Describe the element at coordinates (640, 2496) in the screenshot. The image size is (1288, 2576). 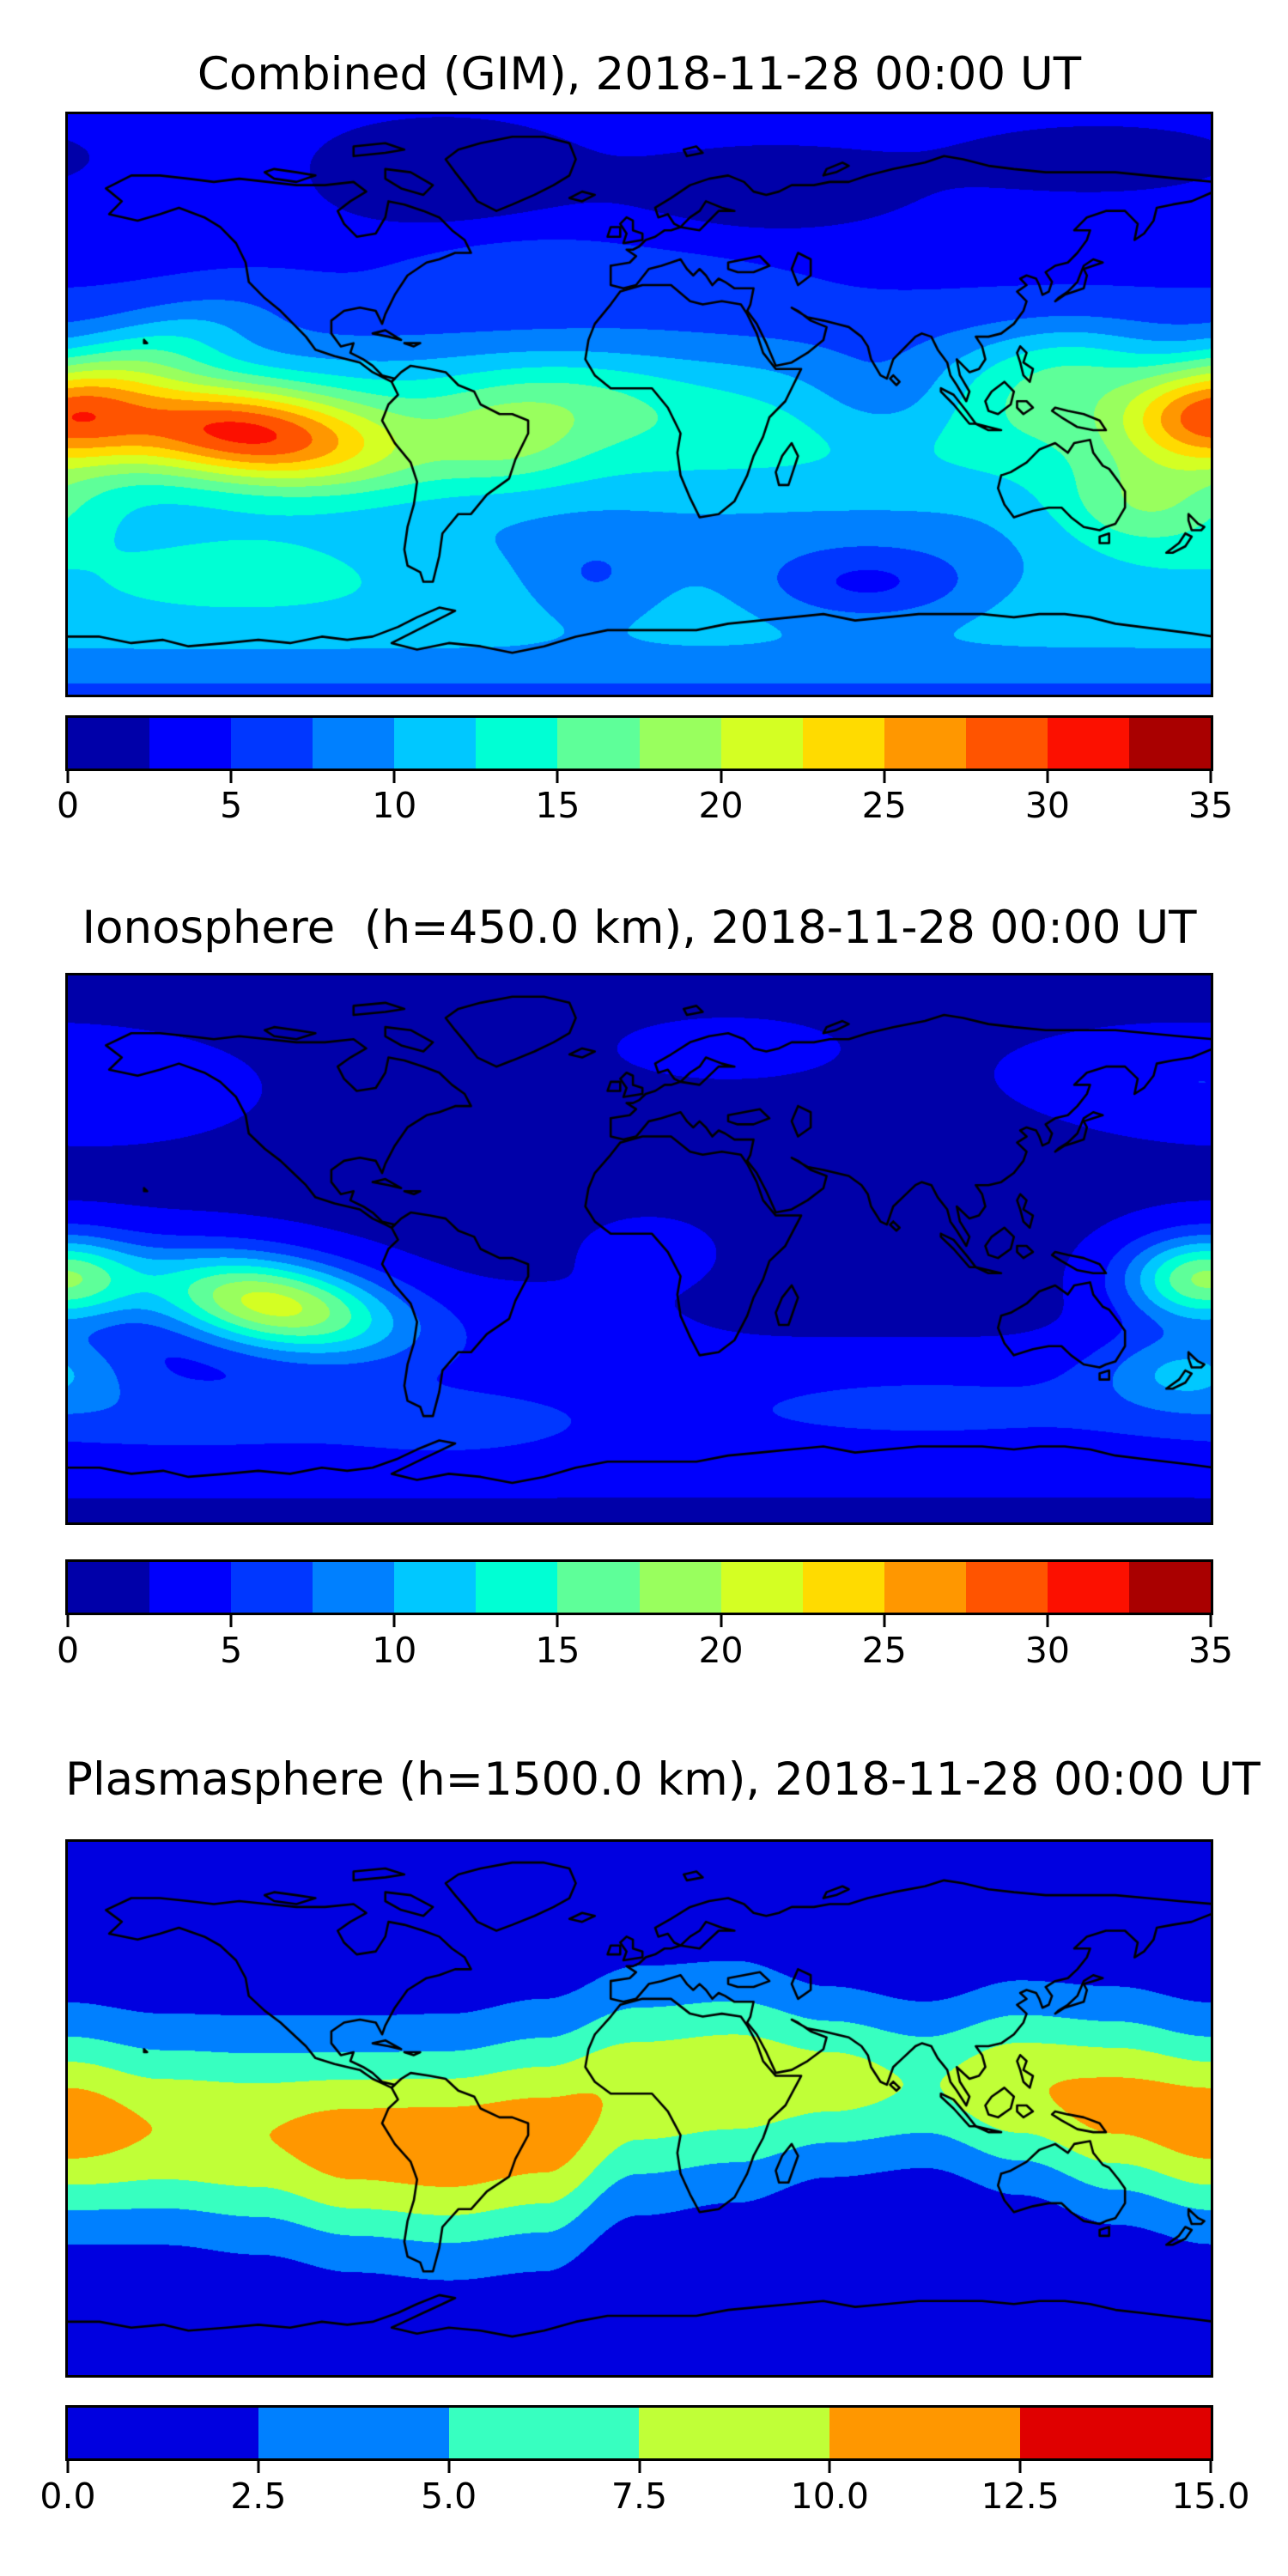
I see `colorbar-tick-label: 7.5` at that location.